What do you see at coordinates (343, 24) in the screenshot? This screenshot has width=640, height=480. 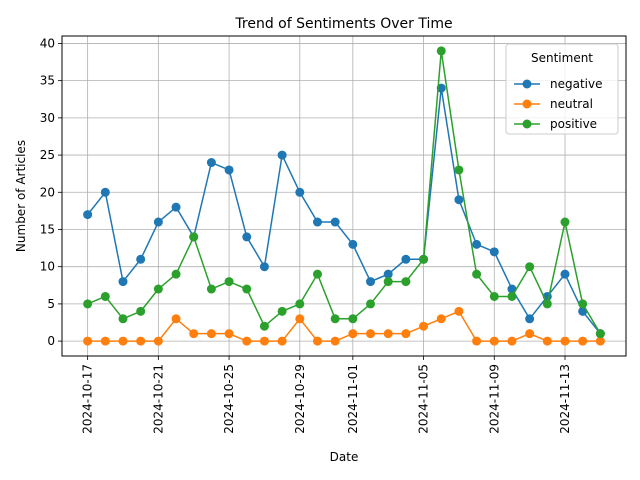 I see `chart-title: Trend of Sentiments Over Time` at bounding box center [343, 24].